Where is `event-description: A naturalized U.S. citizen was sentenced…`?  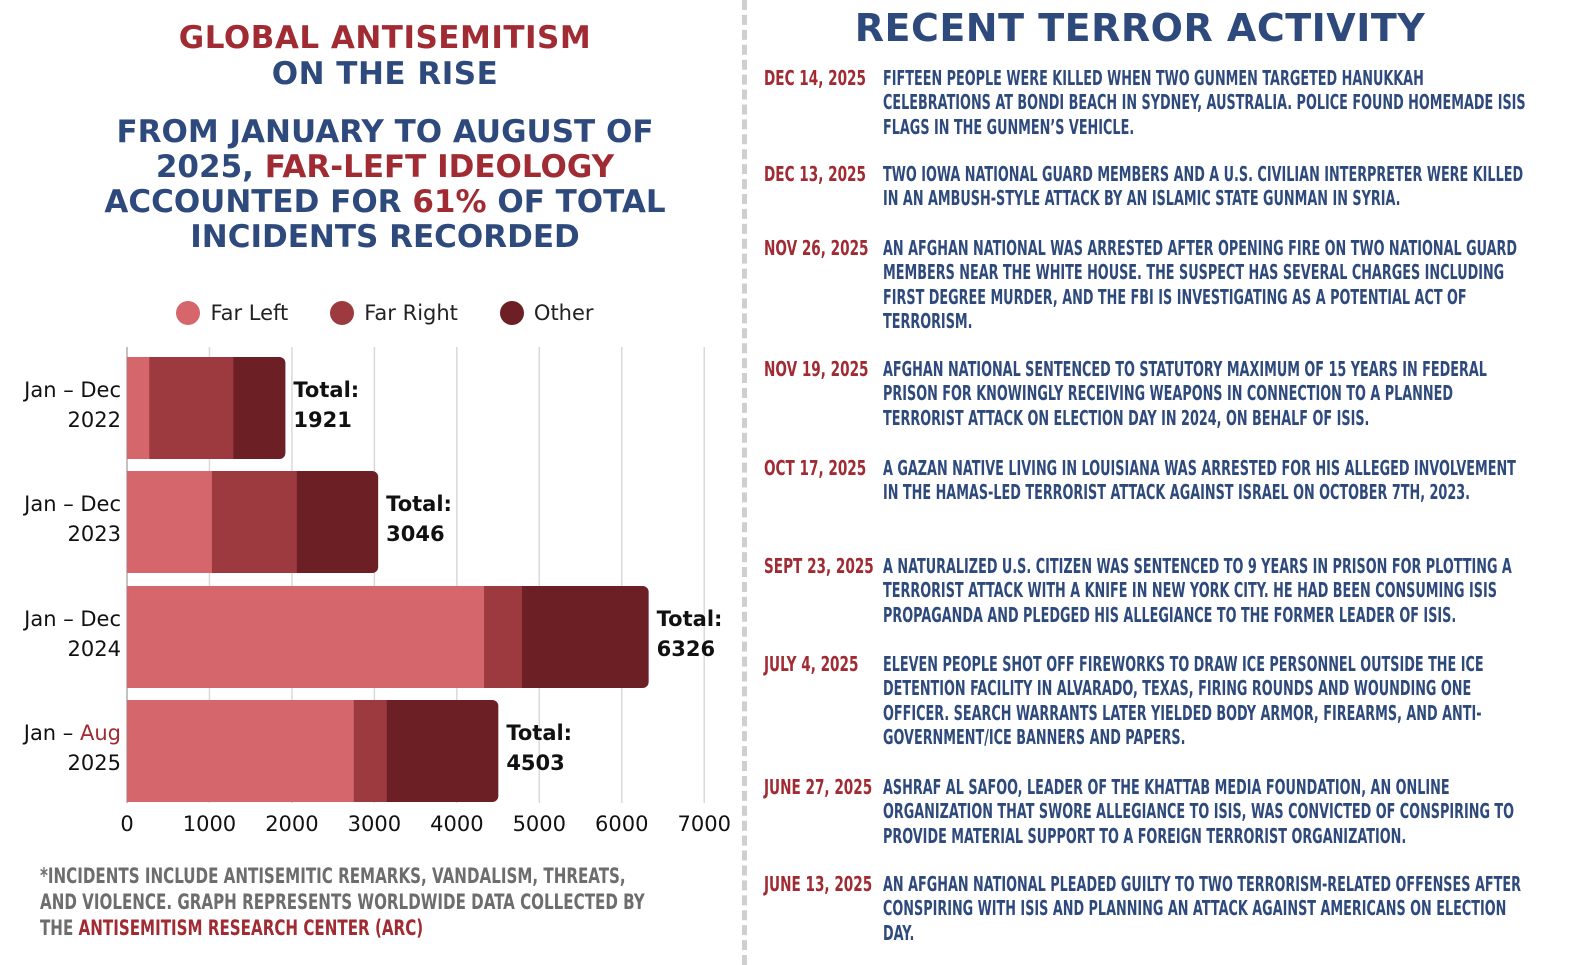
event-description: A naturalized U.S. citizen was sentenced… is located at coordinates (1197, 590).